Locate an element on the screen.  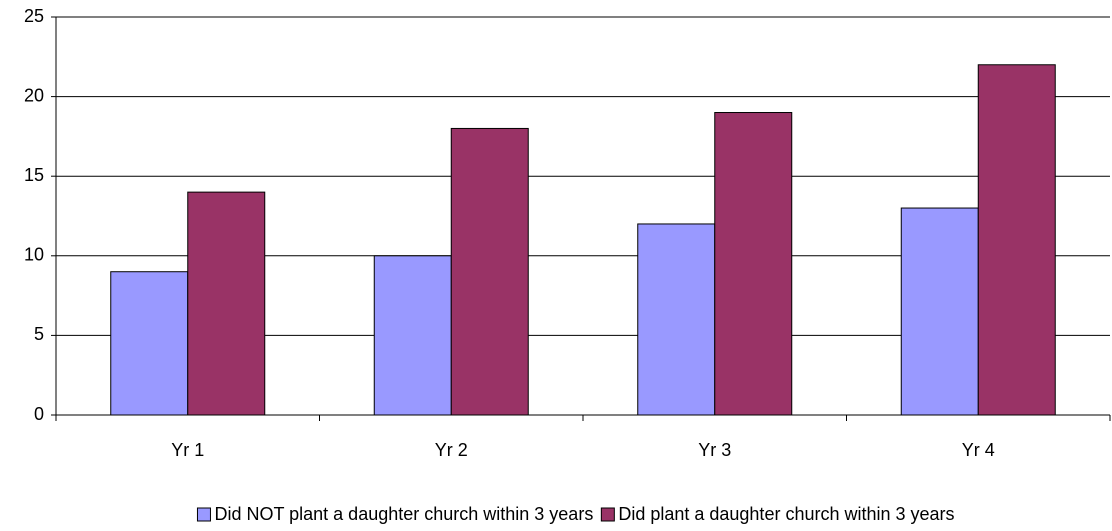
x-tick-label: Yr 4 is located at coordinates (978, 450).